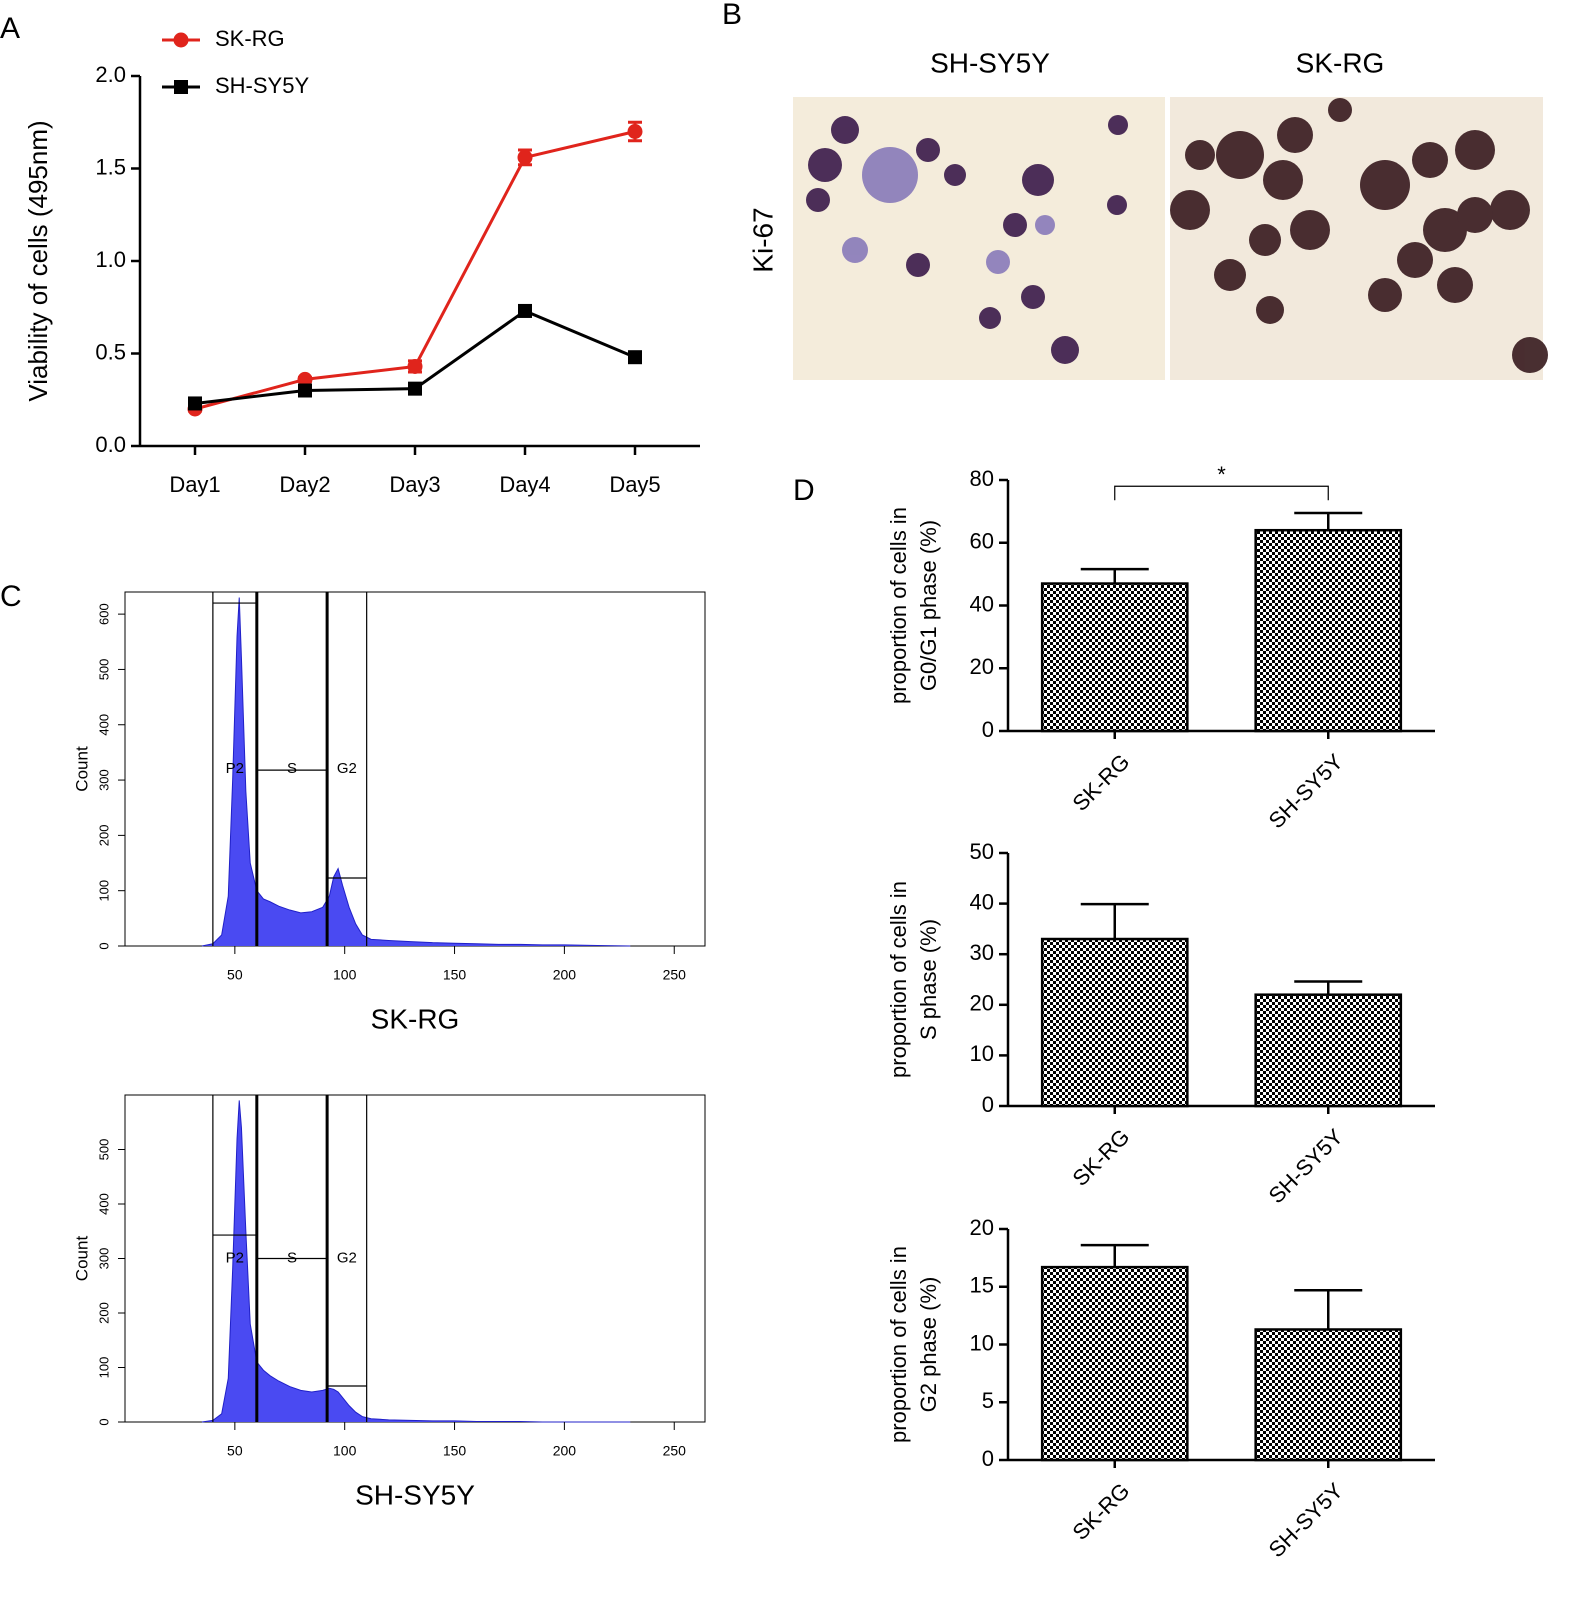 The image size is (1594, 1620). What do you see at coordinates (110, 259) in the screenshot?
I see `y-tick-label: 1.0` at bounding box center [110, 259].